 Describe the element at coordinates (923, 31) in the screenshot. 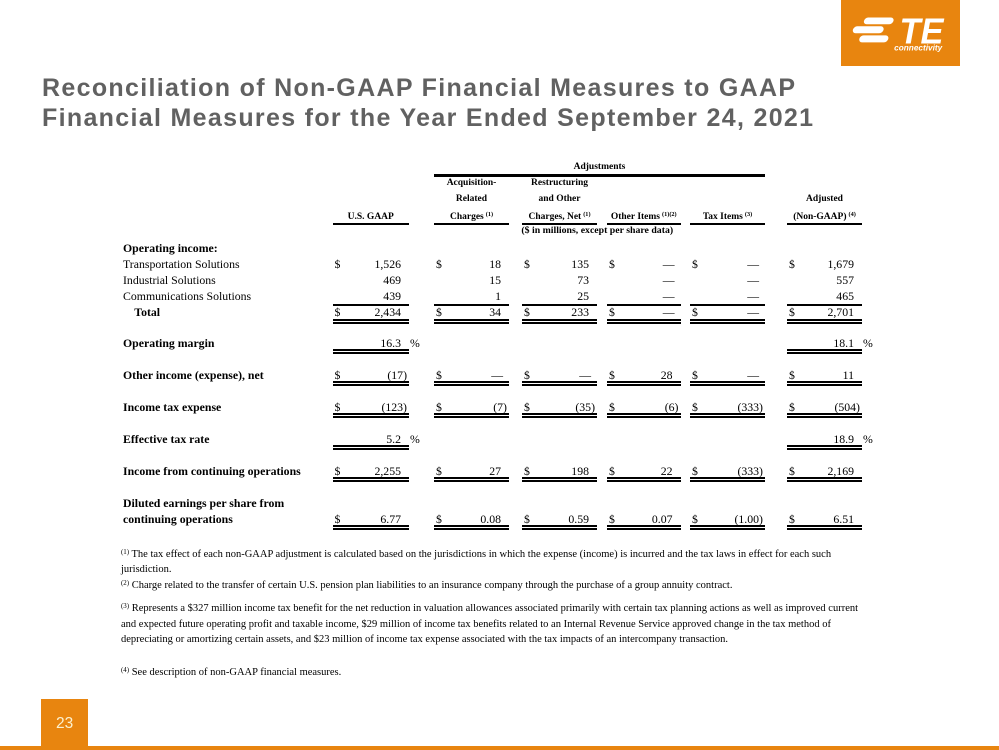

I see `svg-text: TE` at that location.